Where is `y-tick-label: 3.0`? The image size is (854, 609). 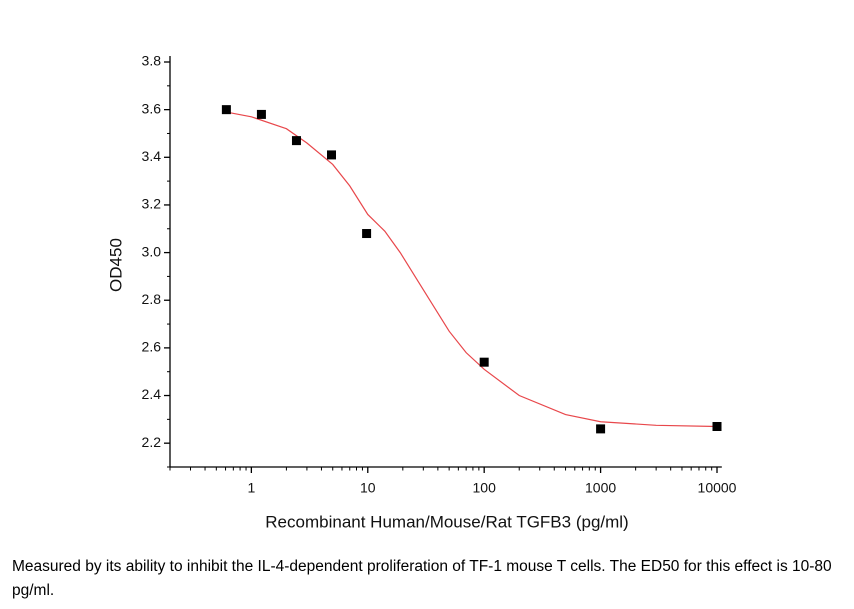 y-tick-label: 3.0 is located at coordinates (152, 251).